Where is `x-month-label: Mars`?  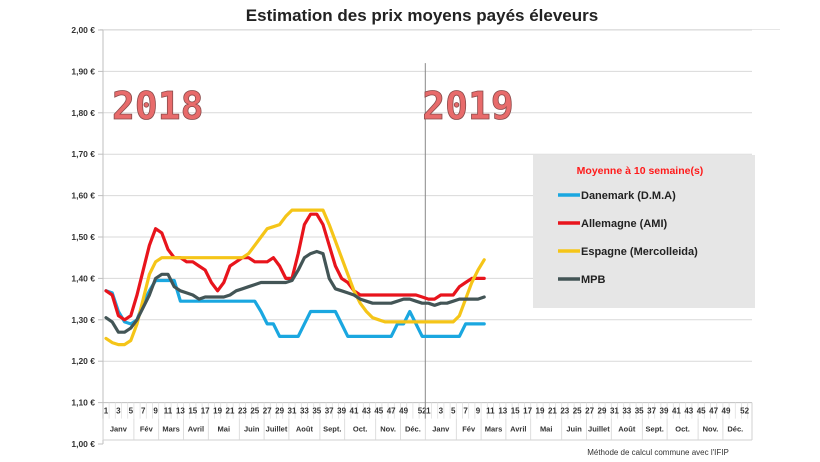
x-month-label: Mars is located at coordinates (171, 429).